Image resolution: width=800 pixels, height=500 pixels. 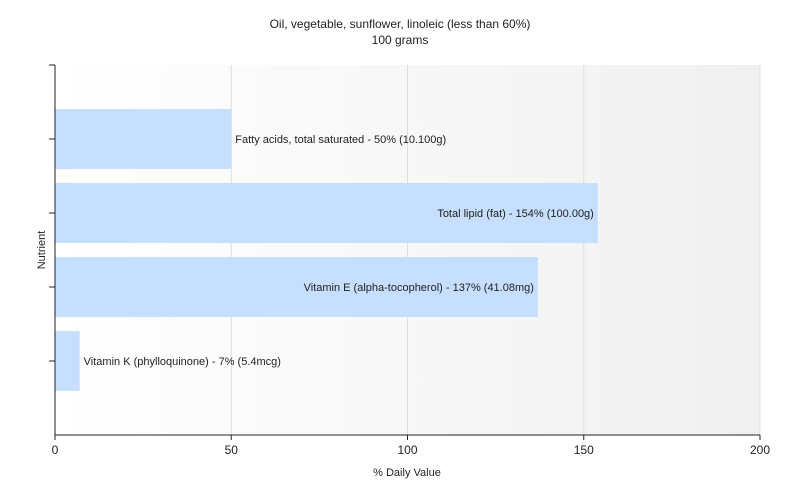 What do you see at coordinates (400, 40) in the screenshot?
I see `chart-subtitle: 100 grams` at bounding box center [400, 40].